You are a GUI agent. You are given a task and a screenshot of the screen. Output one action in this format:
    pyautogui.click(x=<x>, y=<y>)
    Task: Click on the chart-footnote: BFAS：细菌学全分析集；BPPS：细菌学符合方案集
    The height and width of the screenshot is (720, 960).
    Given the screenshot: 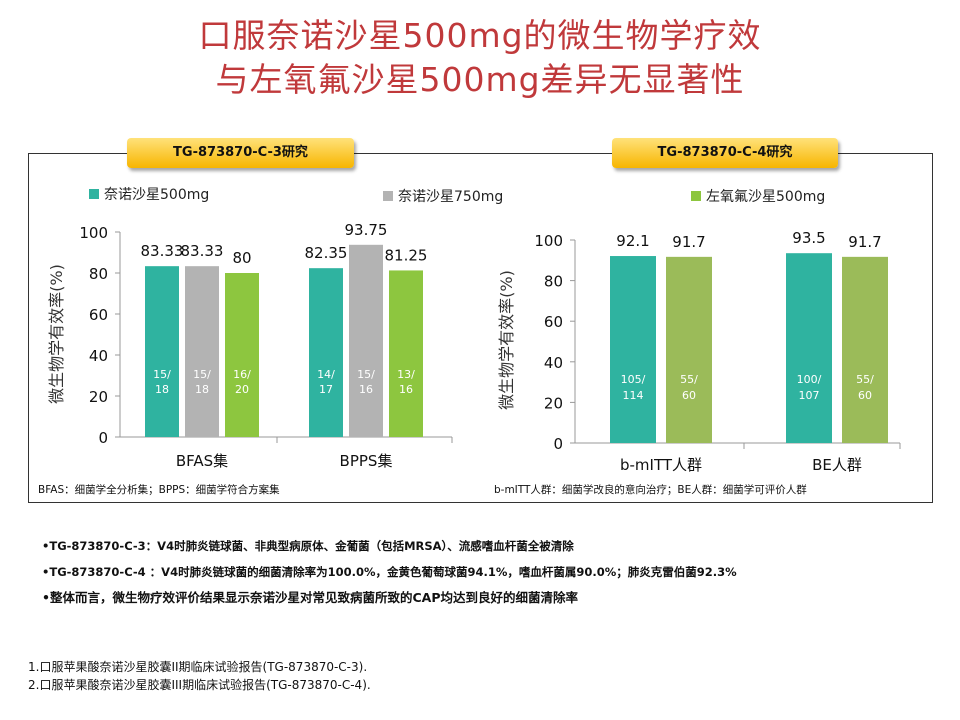 What is the action you would take?
    pyautogui.click(x=159, y=489)
    